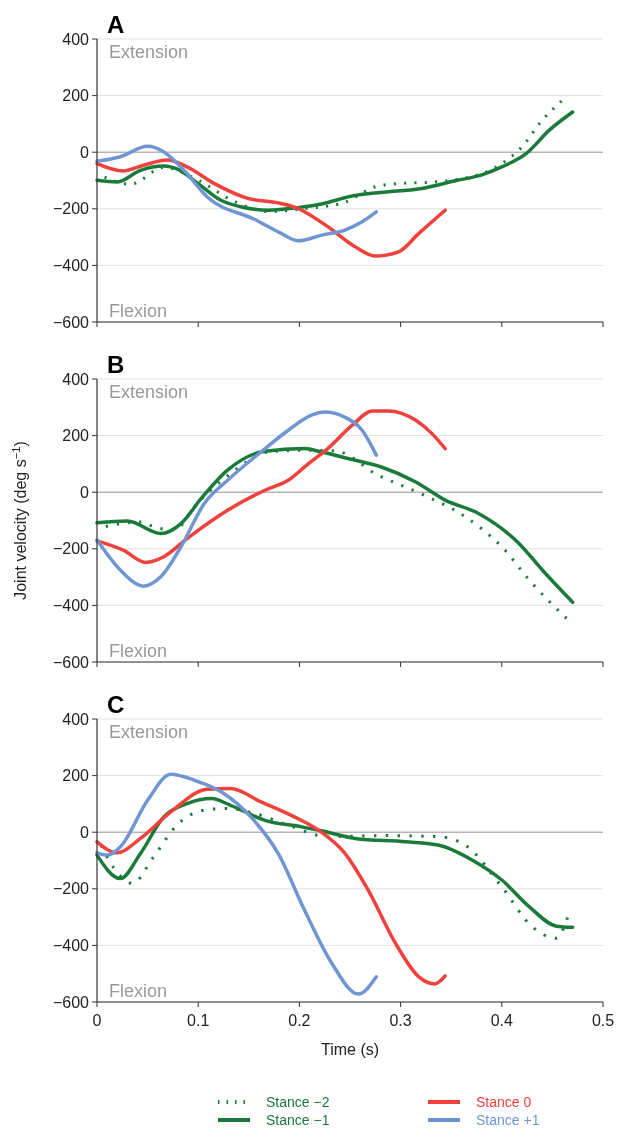  Describe the element at coordinates (350, 1049) in the screenshot. I see `x-axis-title: Time (s)` at that location.